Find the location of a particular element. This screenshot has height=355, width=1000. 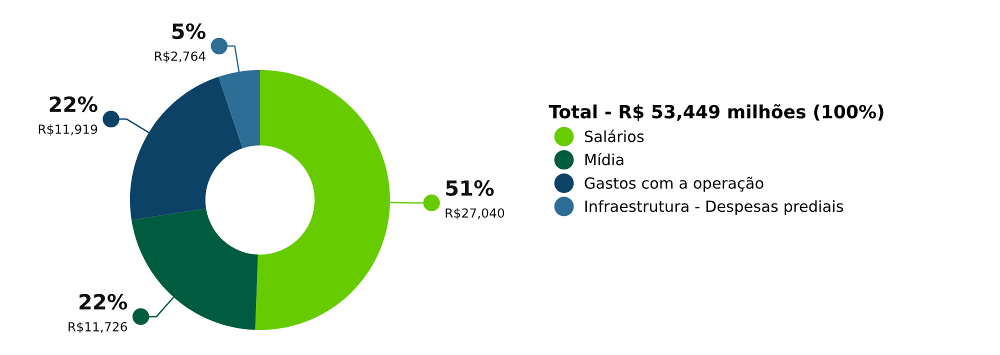

donut-slice is located at coordinates (195, 269).